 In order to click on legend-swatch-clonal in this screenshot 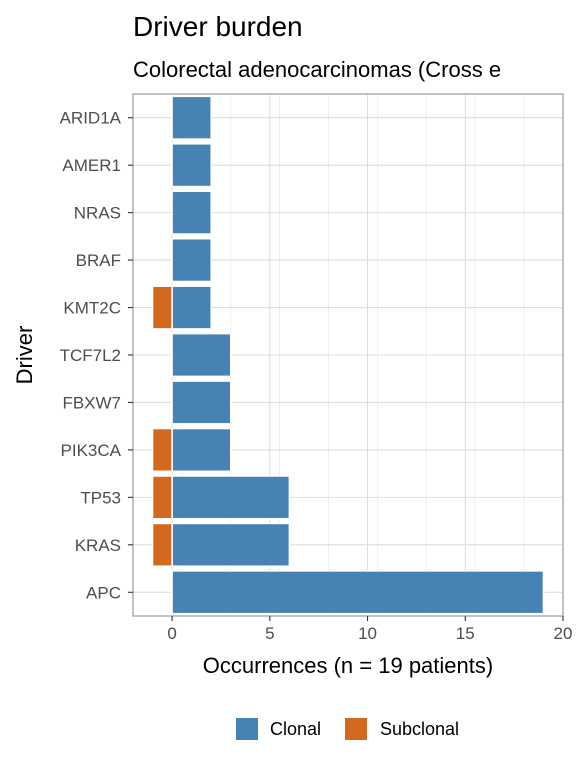, I will do `click(247, 729)`.